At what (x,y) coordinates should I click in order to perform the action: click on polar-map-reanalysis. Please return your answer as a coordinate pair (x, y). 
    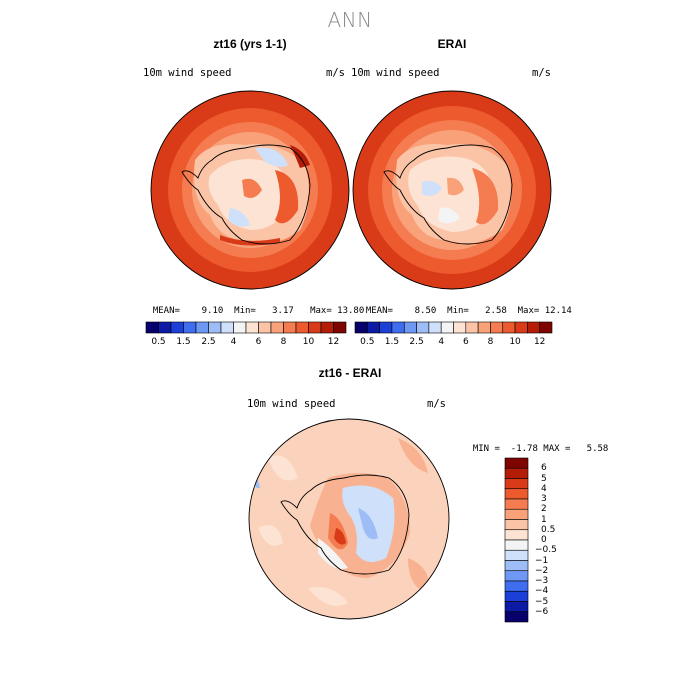
    Looking at the image, I should click on (452, 190).